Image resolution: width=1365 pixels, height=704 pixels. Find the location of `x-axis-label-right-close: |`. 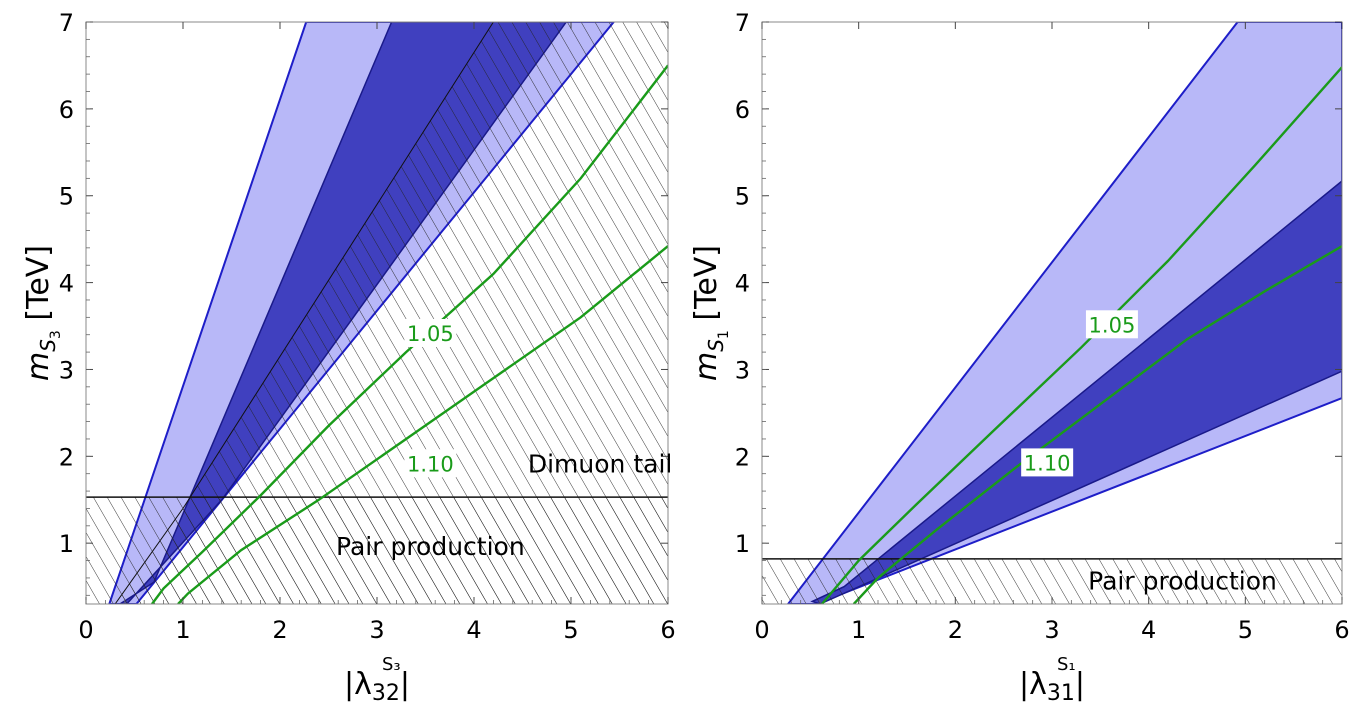

x-axis-label-right-close: | is located at coordinates (1080, 684).